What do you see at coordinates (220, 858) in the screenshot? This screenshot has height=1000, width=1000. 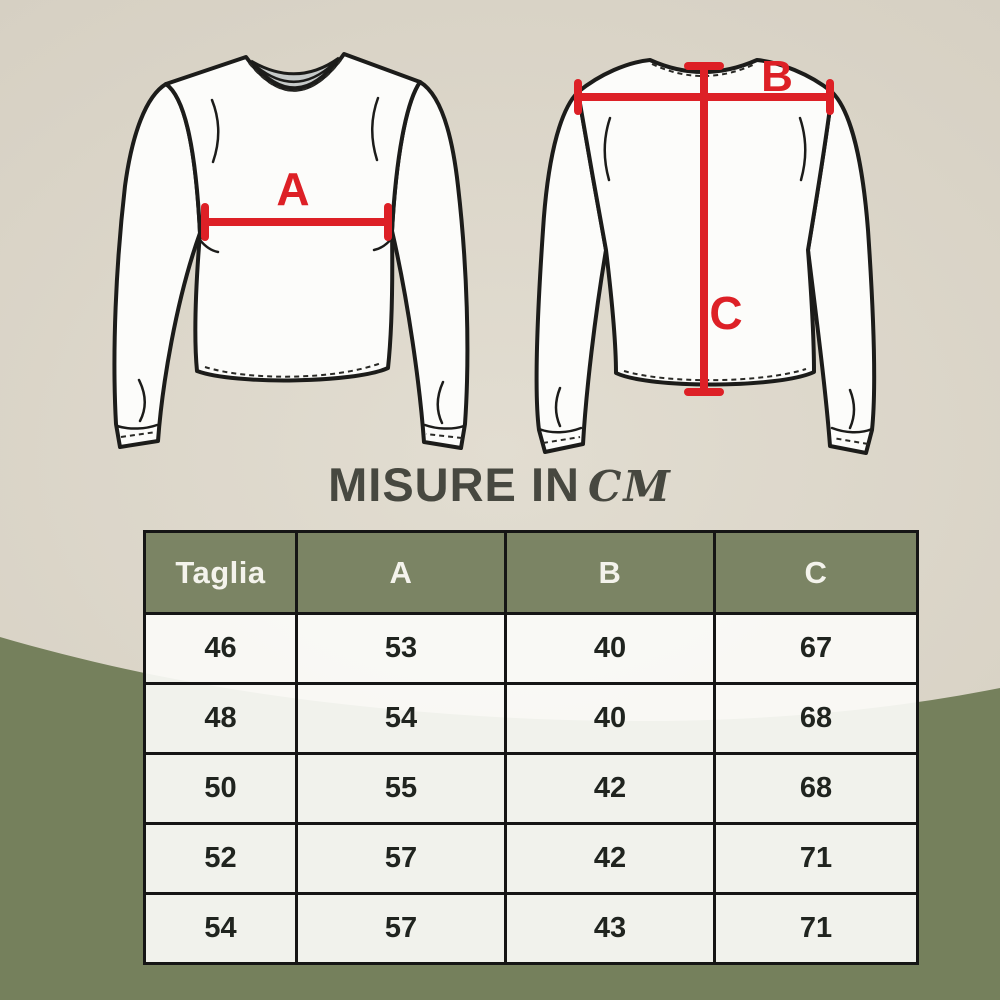 I see `table-cell: 52` at bounding box center [220, 858].